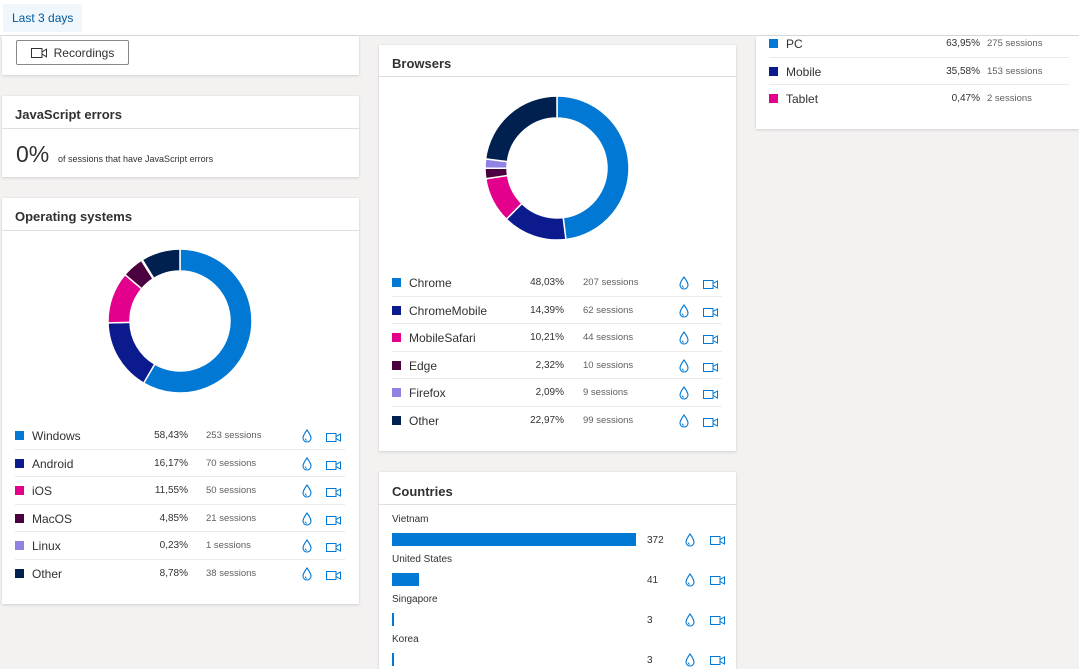 This screenshot has width=1079, height=669. What do you see at coordinates (231, 490) in the screenshot?
I see `legend-sessions: 50 sessions` at bounding box center [231, 490].